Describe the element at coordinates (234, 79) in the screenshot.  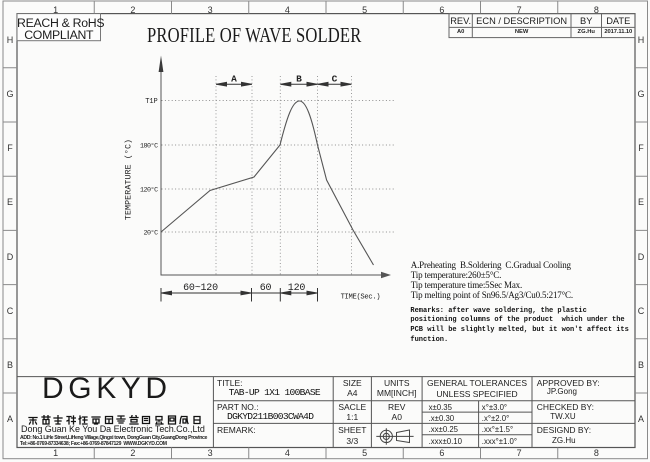
I see `svg-text: A` at that location.